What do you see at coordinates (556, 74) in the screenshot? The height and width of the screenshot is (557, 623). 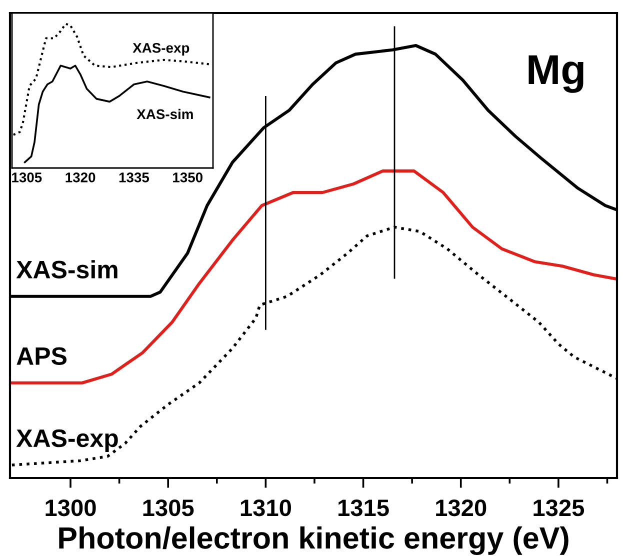 I see `annotation: Mg` at bounding box center [556, 74].